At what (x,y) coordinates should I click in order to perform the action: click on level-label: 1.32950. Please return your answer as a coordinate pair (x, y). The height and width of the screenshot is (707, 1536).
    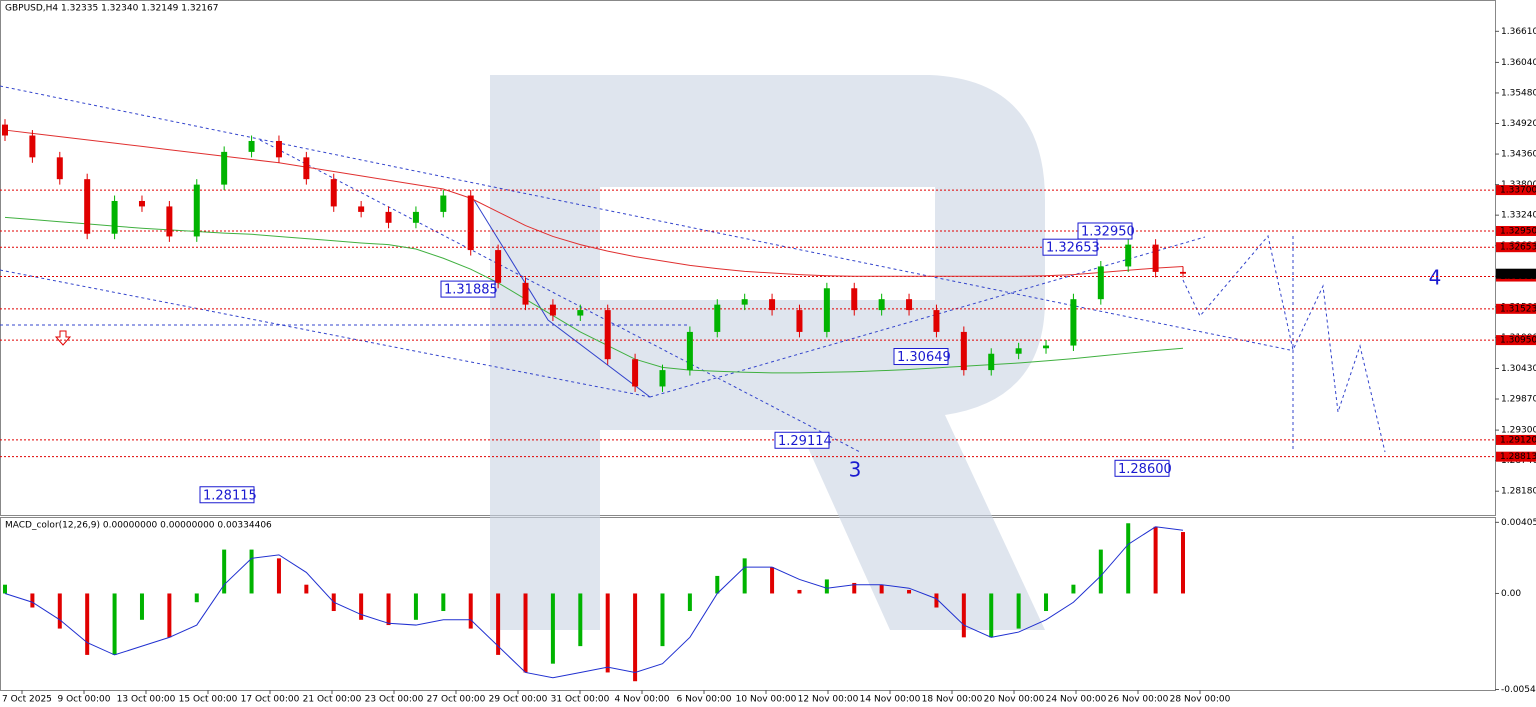
    Looking at the image, I should click on (1518, 231).